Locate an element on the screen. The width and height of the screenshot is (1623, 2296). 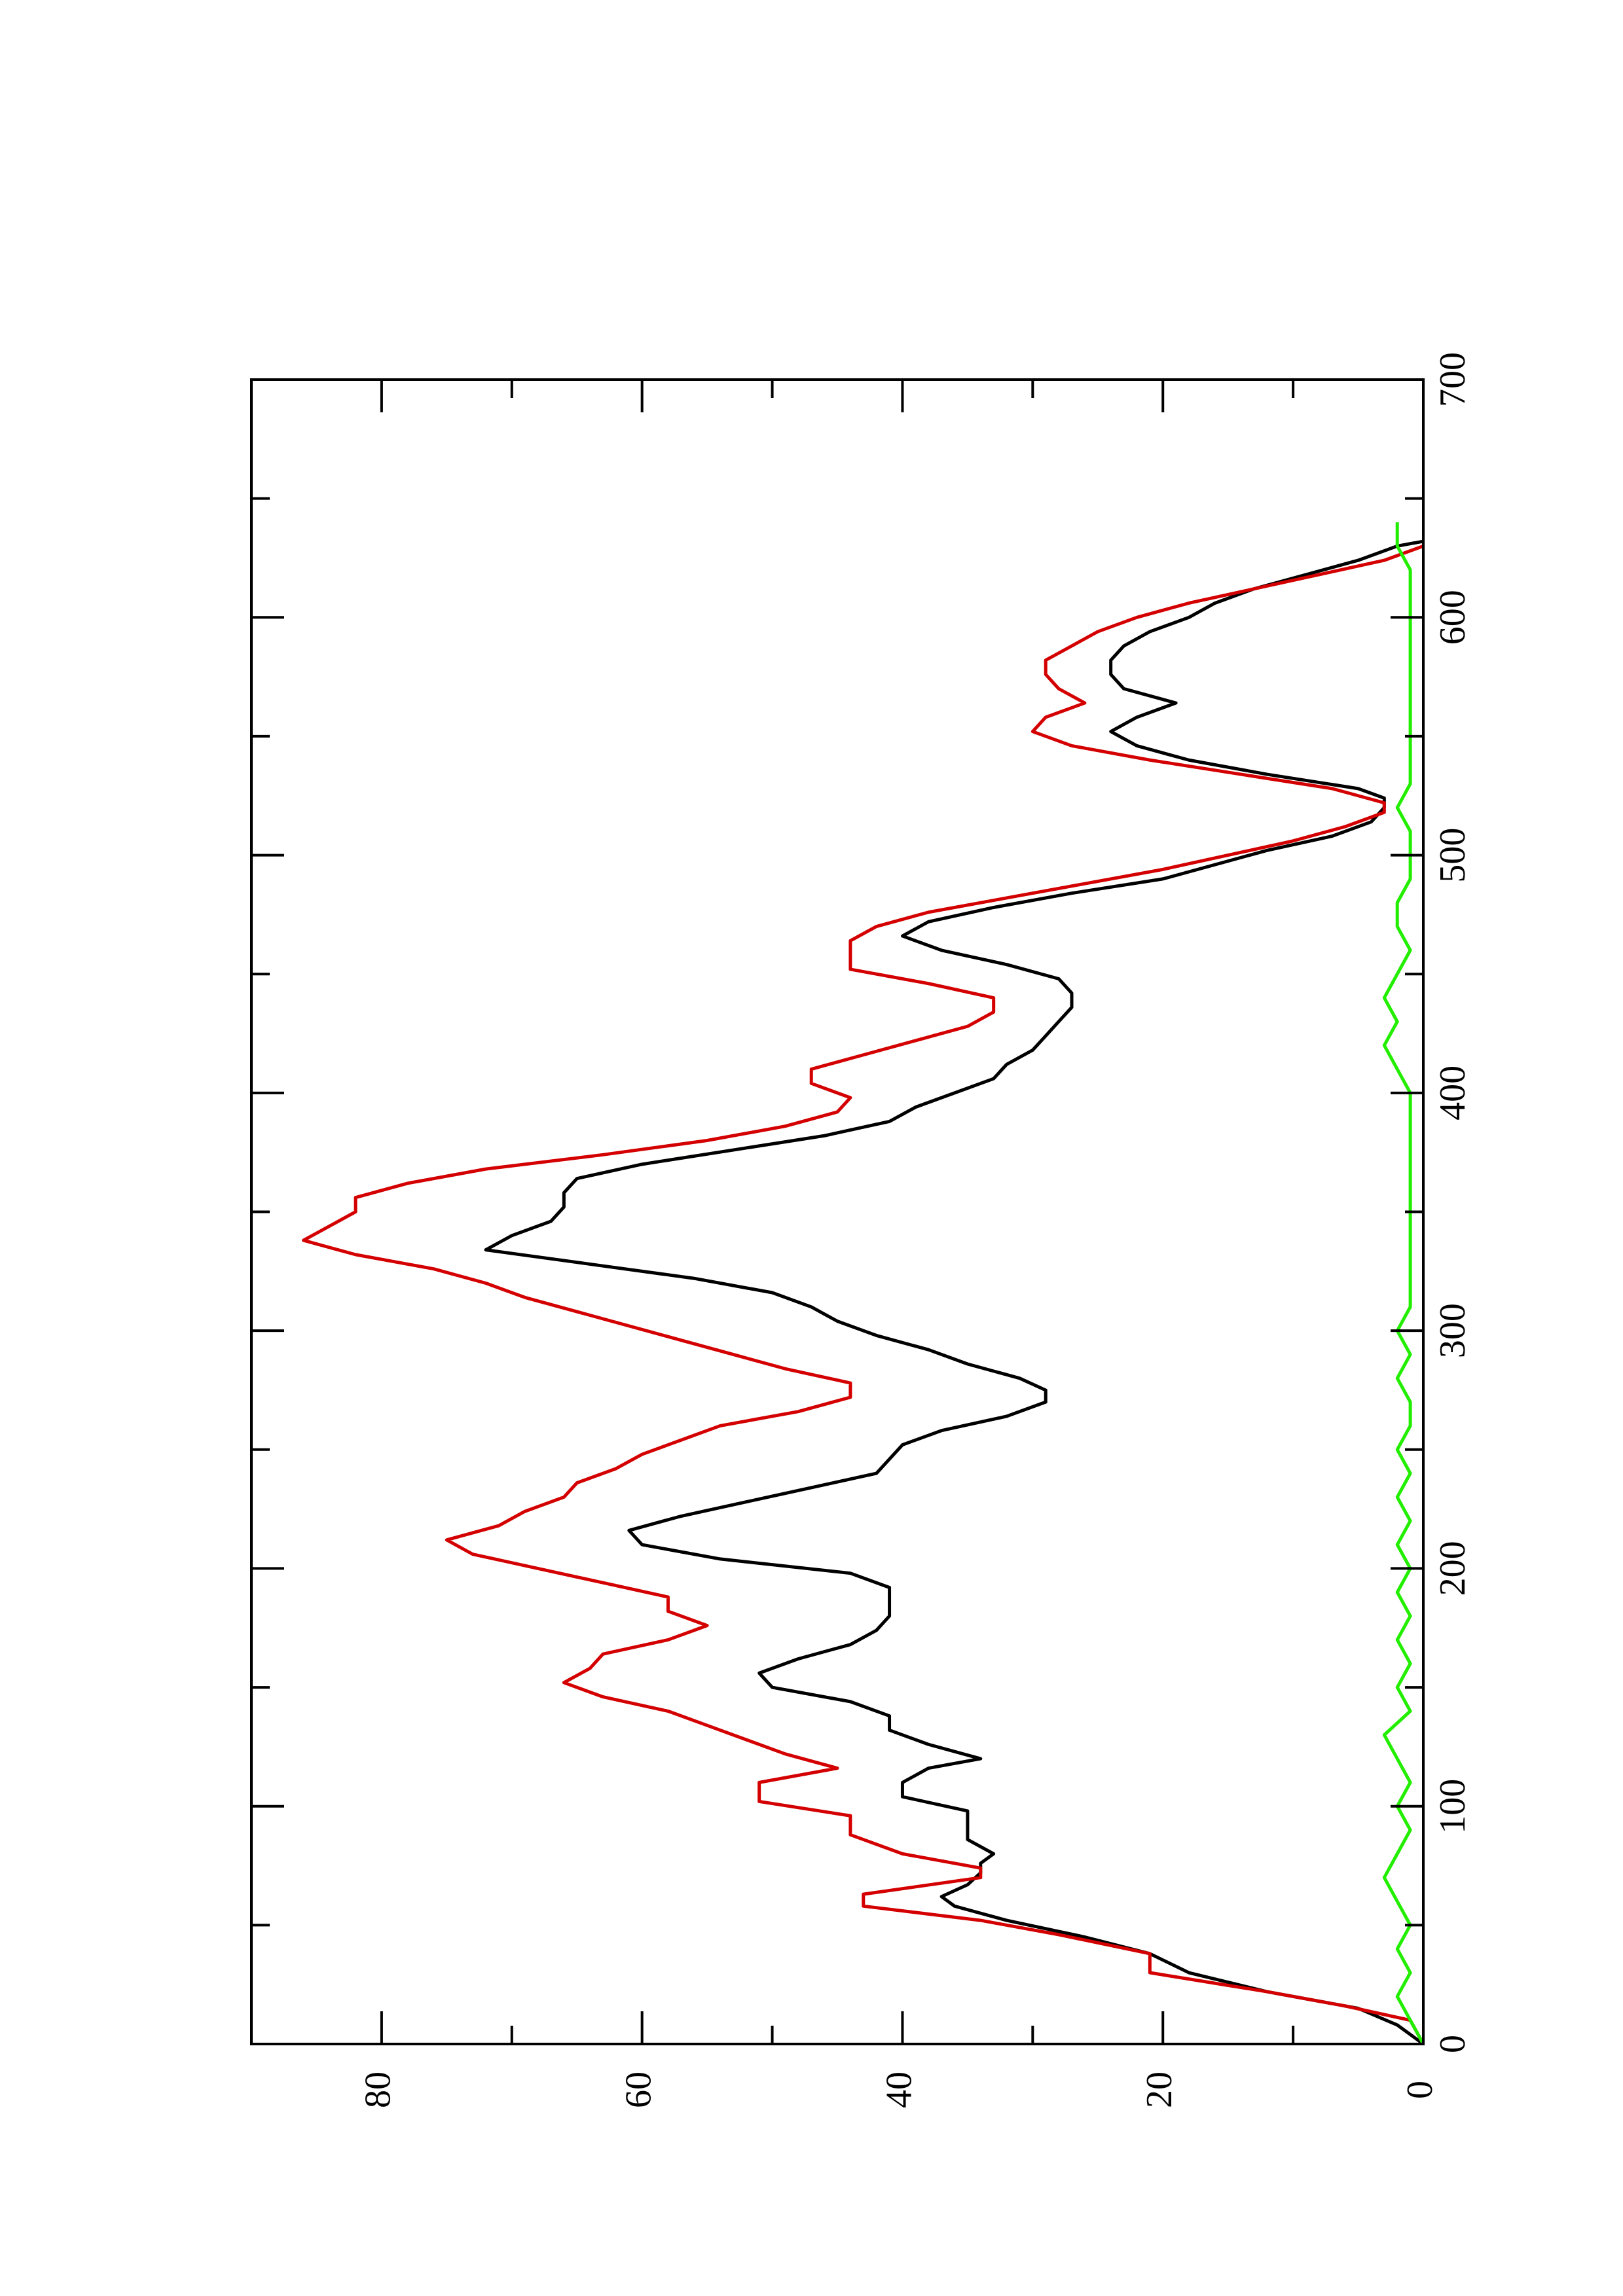
y-tick-label: 0 is located at coordinates (1420, 2090).